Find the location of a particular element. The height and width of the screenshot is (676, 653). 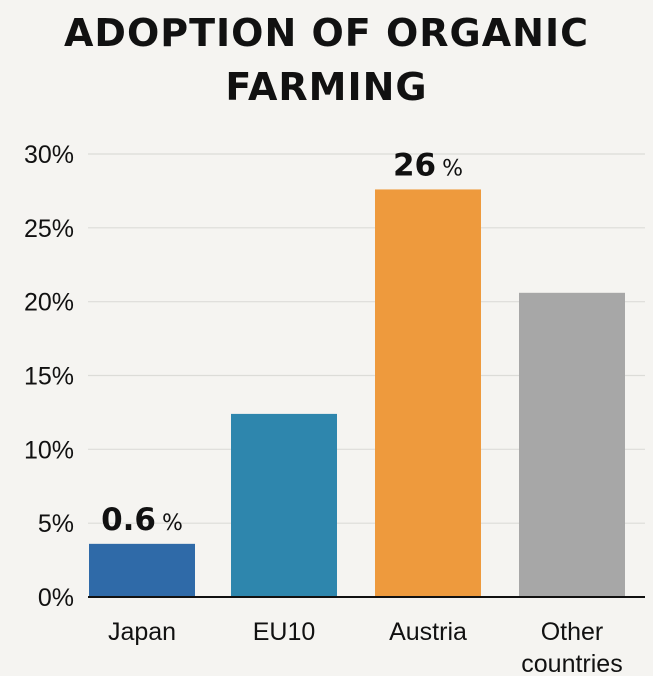

x-tick-label: EU10 is located at coordinates (284, 632).